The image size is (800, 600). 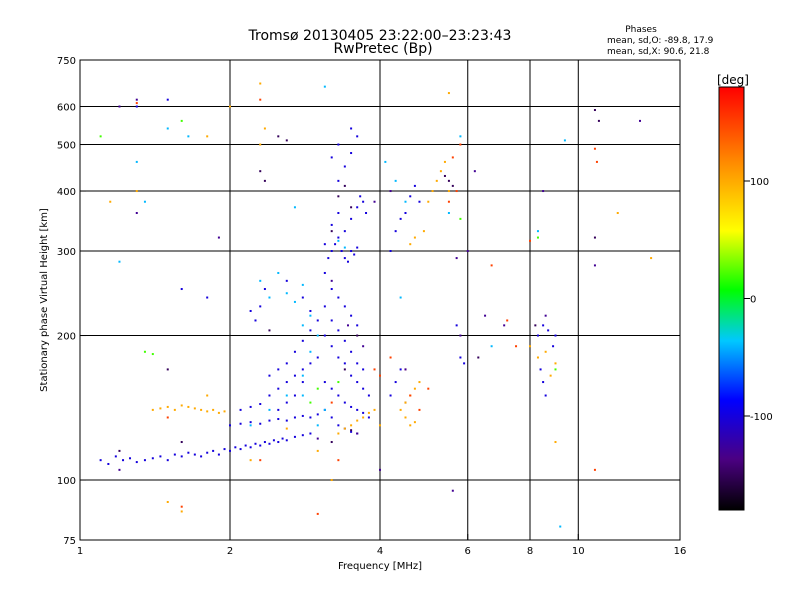 What do you see at coordinates (660, 41) in the screenshot?
I see `phase-stats-o: mean, sd,O: -89.8, 17.9` at bounding box center [660, 41].